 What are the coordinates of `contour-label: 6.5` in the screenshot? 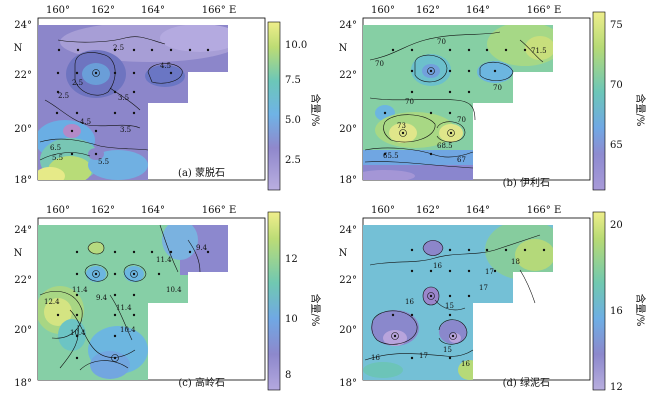 It's located at (55, 148).